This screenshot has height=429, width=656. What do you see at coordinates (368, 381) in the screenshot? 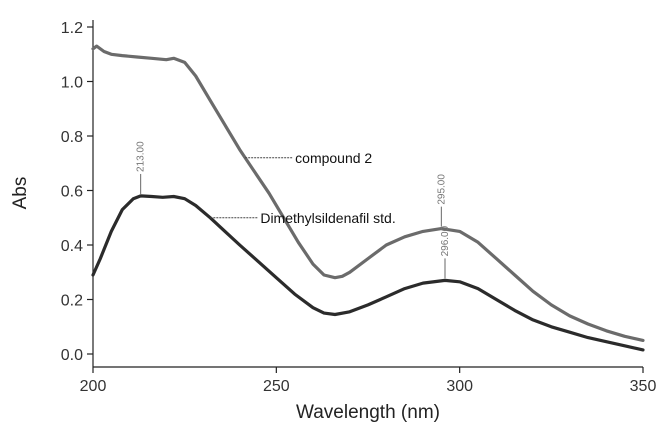
I see `x-ticks: 200 250 300 350` at bounding box center [368, 381].